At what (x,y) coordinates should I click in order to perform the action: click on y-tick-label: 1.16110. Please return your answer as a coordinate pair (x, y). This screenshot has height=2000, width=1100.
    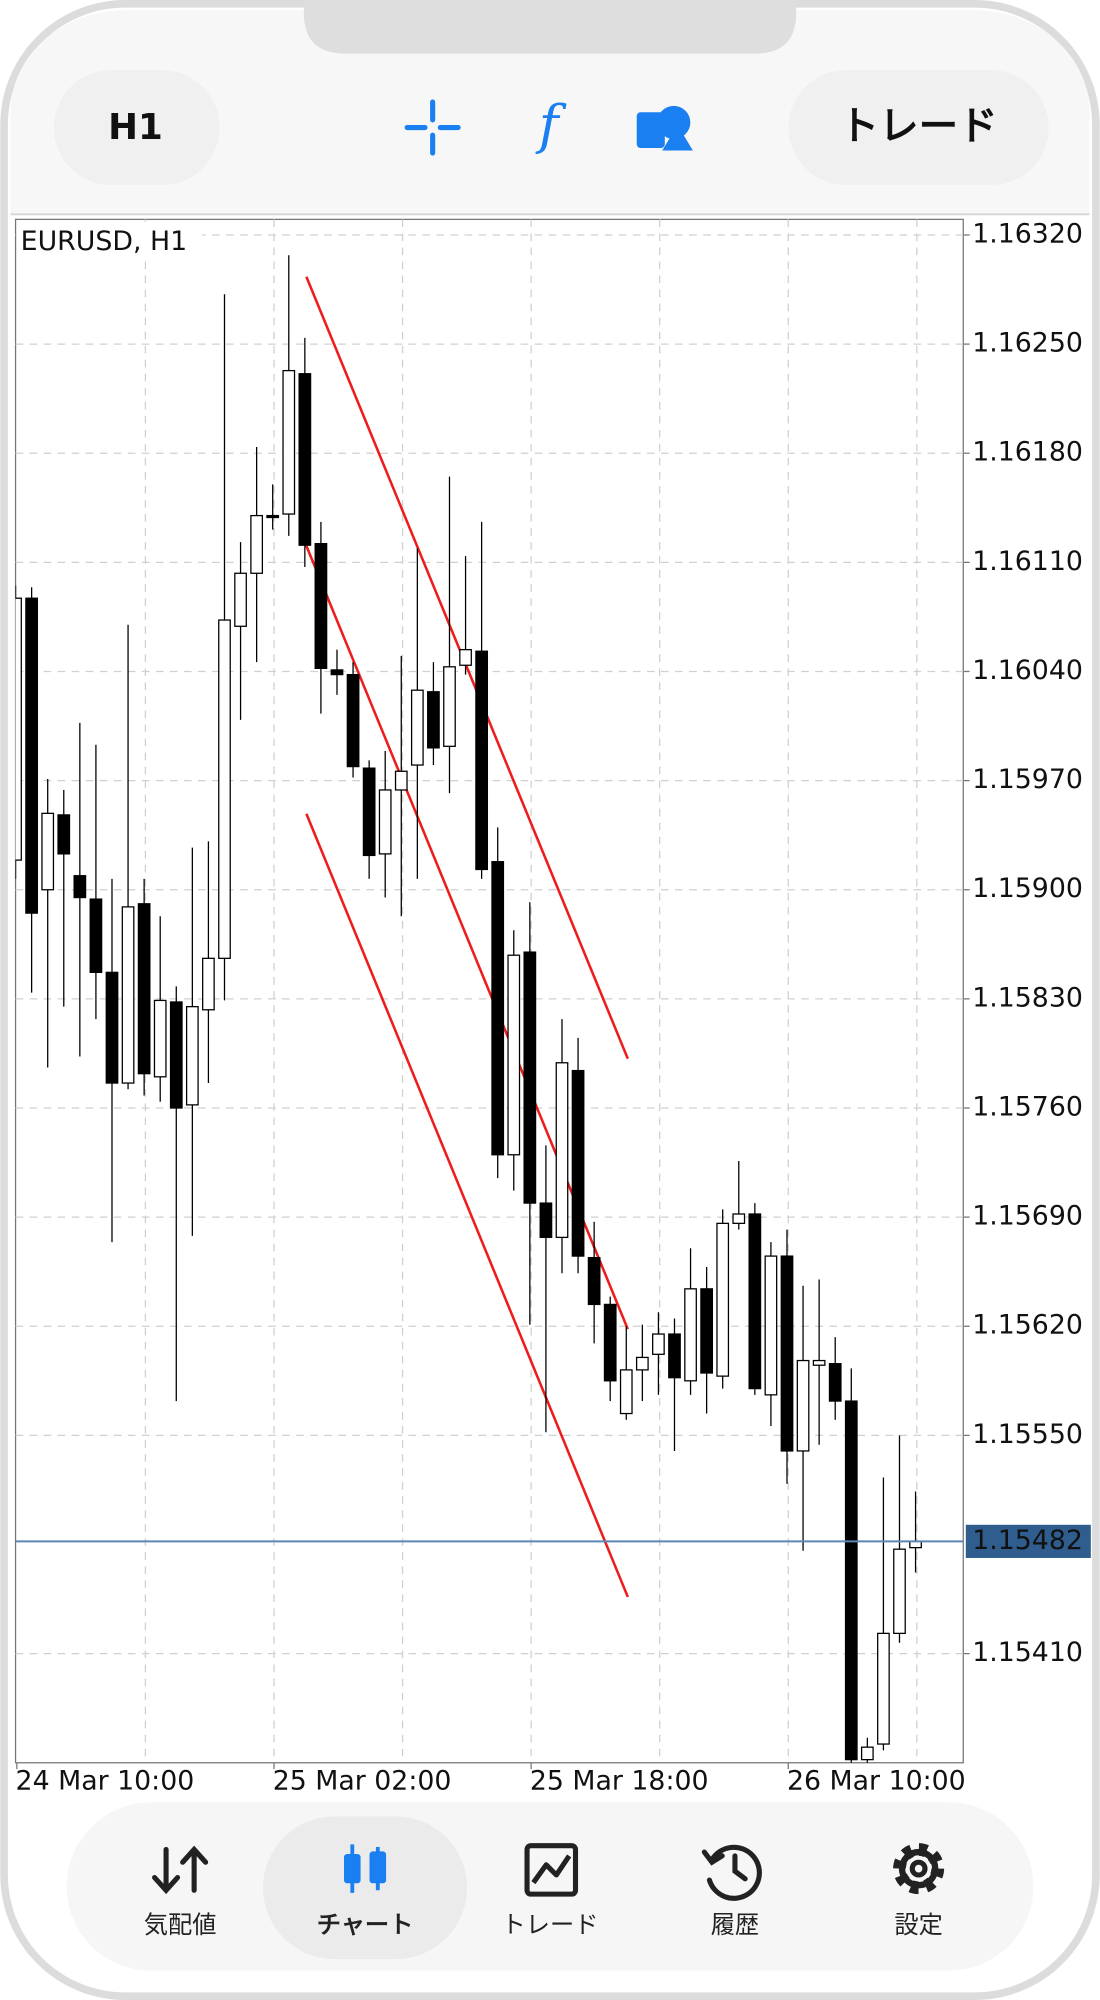
    Looking at the image, I should click on (1027, 561).